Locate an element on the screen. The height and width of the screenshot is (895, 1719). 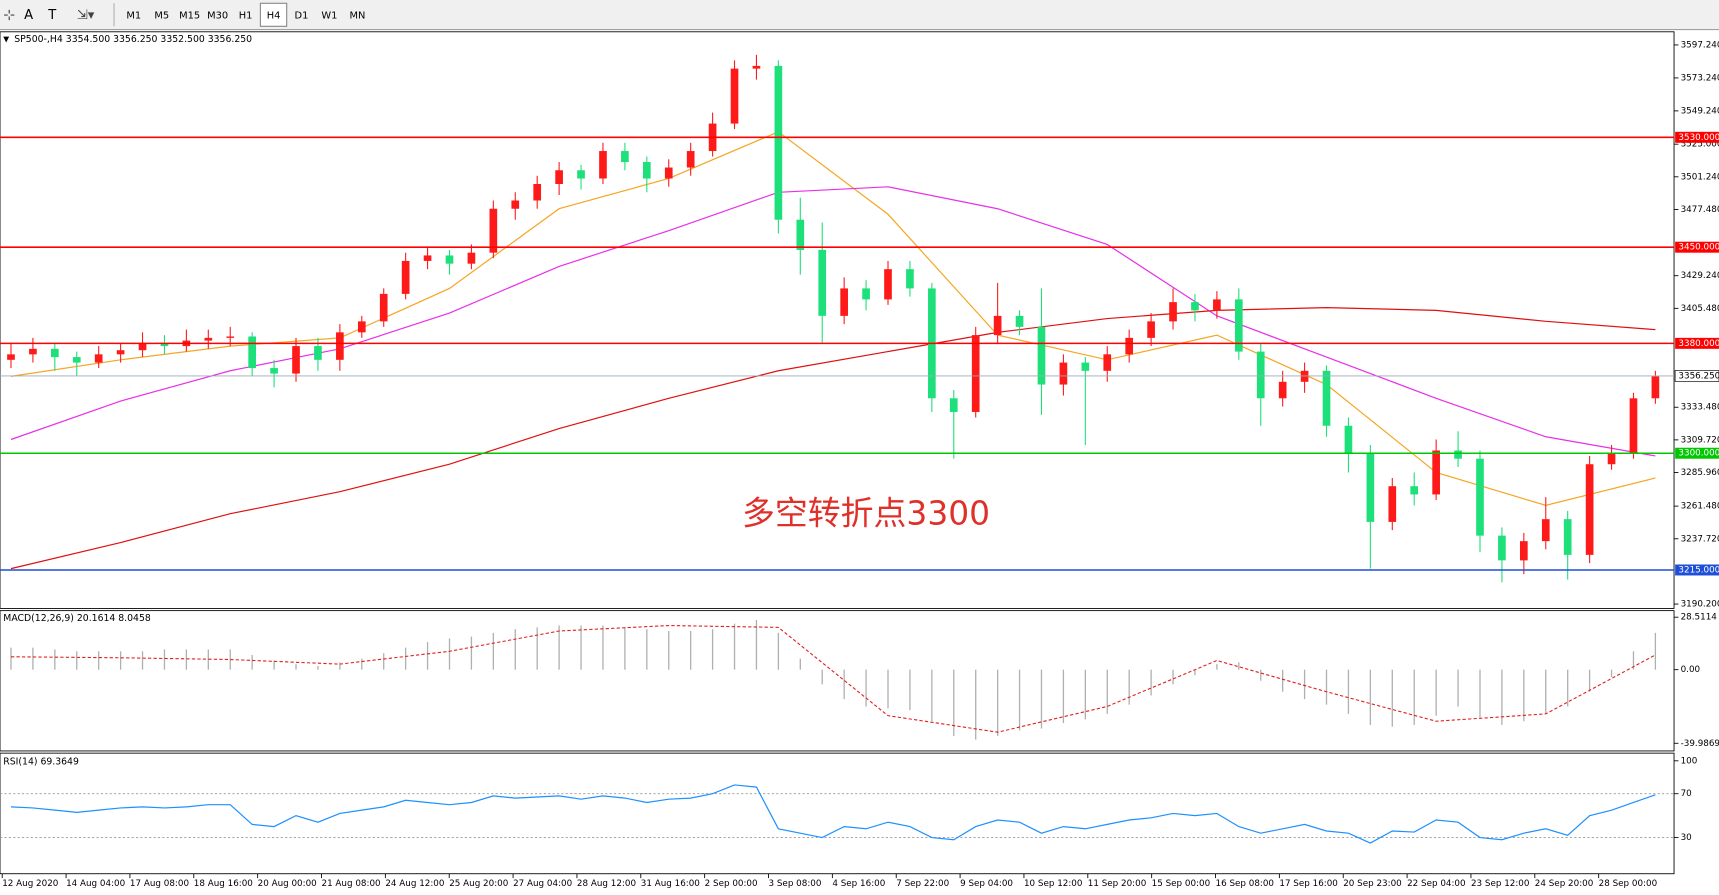
x-tick-label: 22 Sep 04:00 is located at coordinates (1436, 884).